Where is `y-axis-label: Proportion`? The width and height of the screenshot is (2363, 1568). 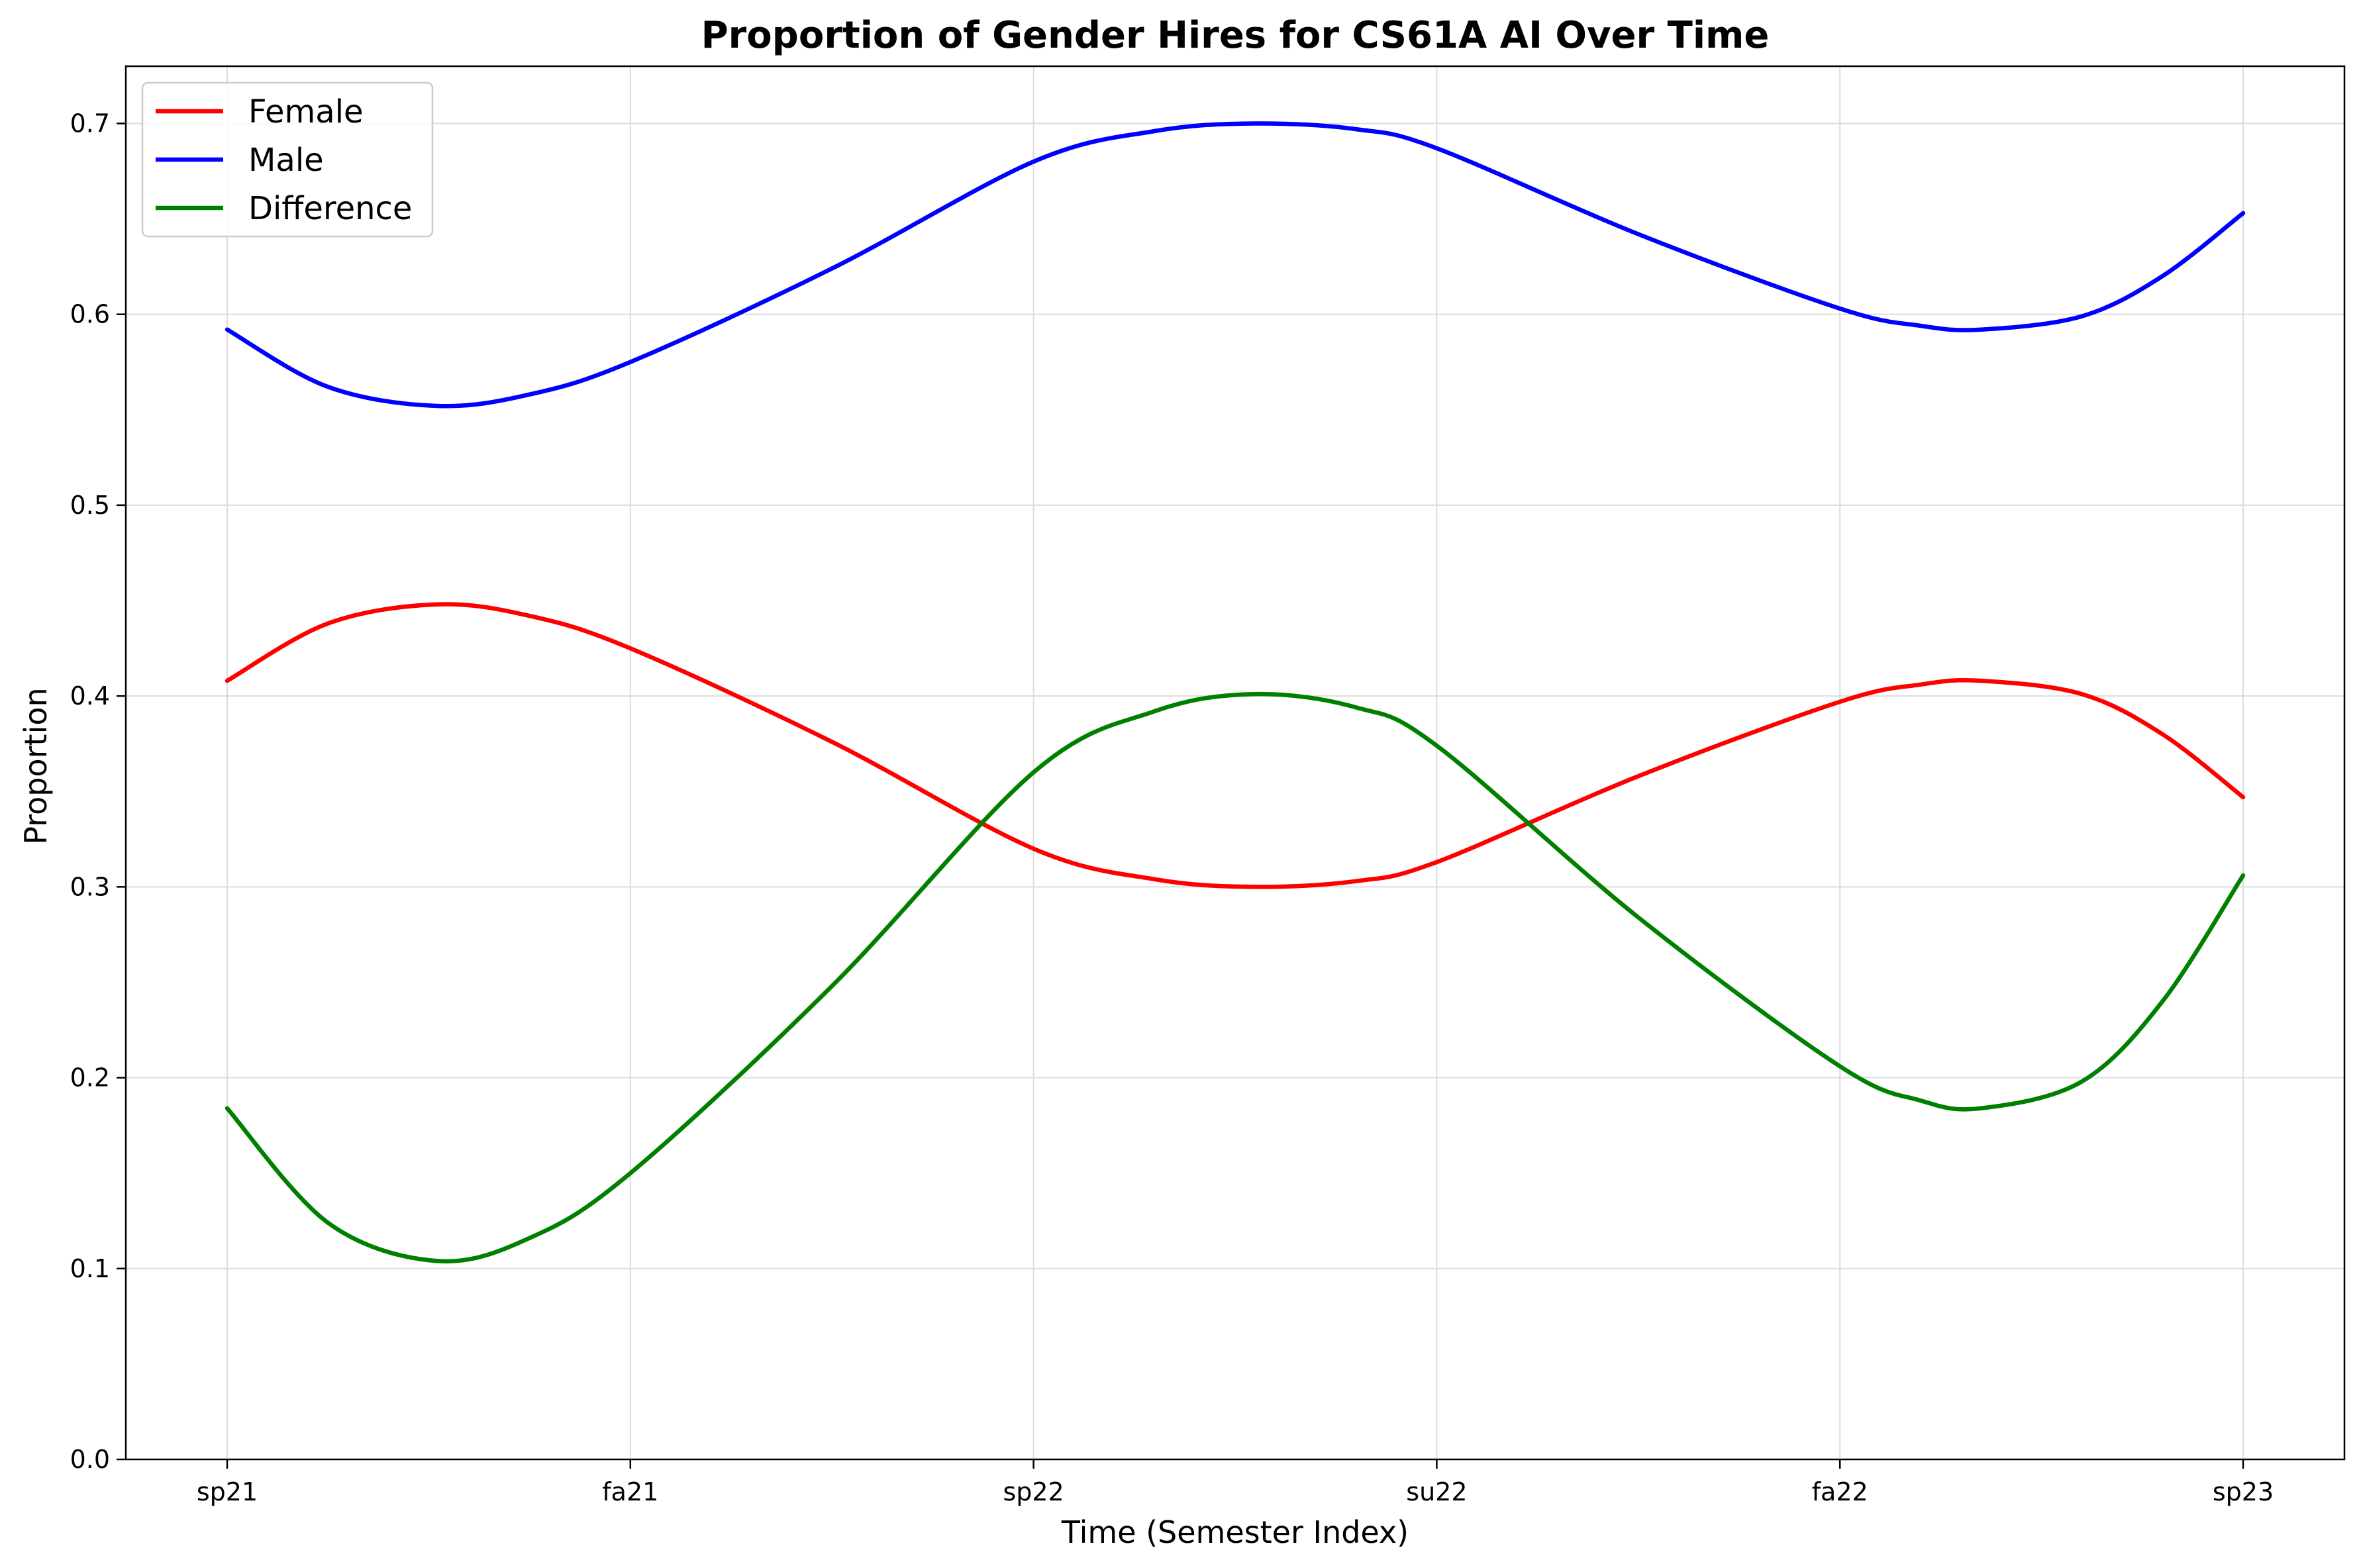 y-axis-label: Proportion is located at coordinates (36, 765).